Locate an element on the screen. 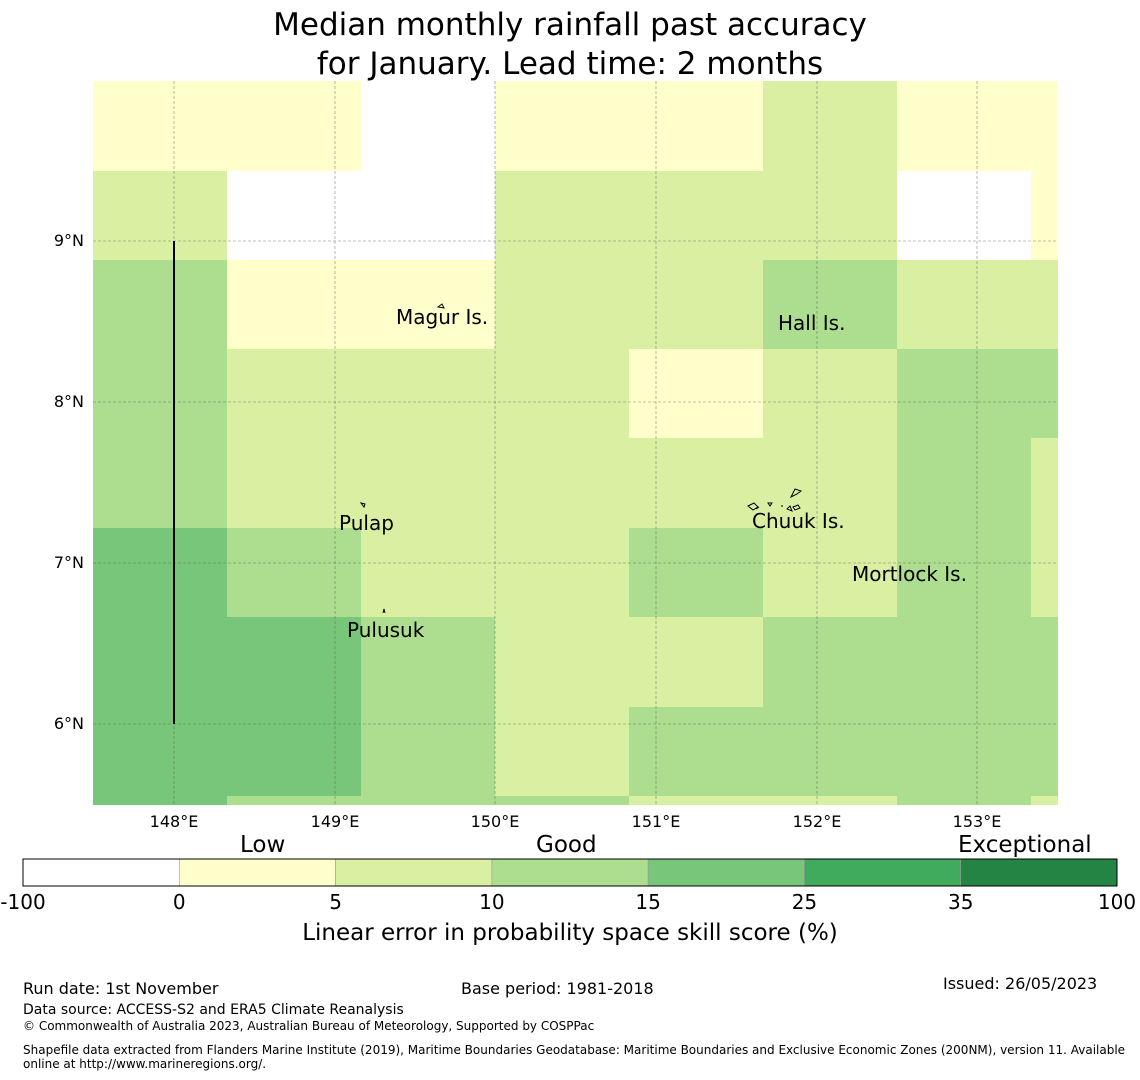  lon-tick: 148°E is located at coordinates (174, 821).